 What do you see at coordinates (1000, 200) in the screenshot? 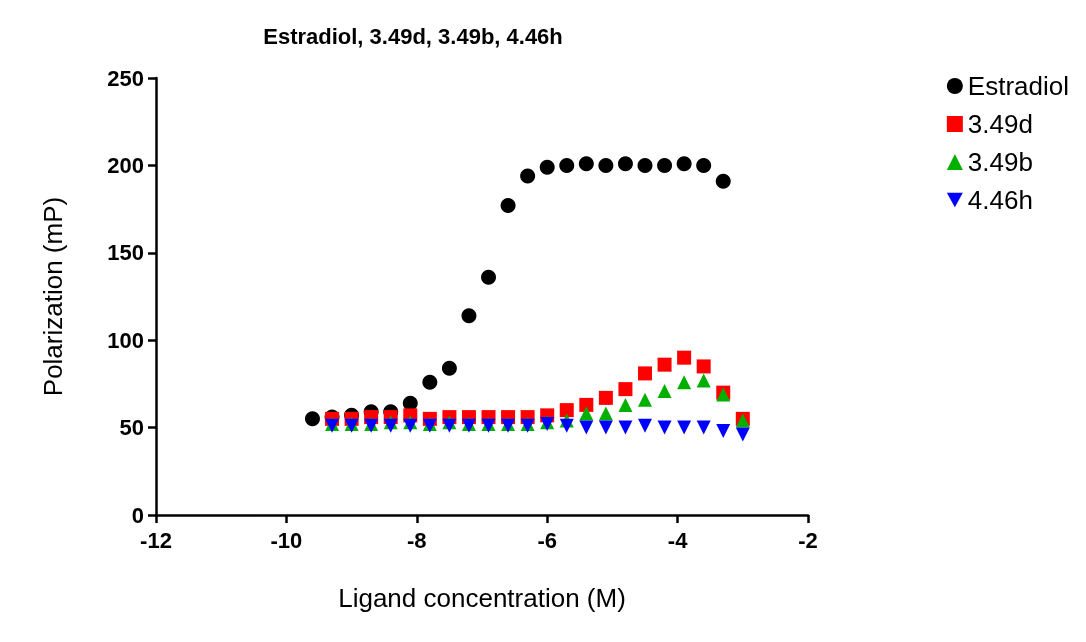
I see `legend-label: 4.46h` at bounding box center [1000, 200].